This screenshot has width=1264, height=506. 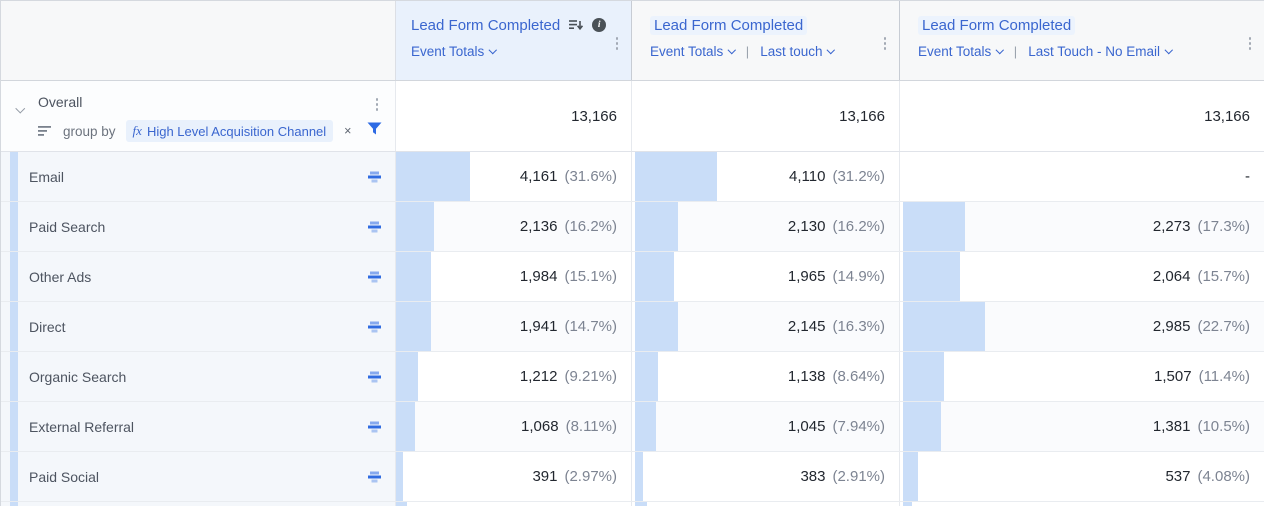 What do you see at coordinates (513, 176) in the screenshot?
I see `value-cell: 4,161 (31.6%)` at bounding box center [513, 176].